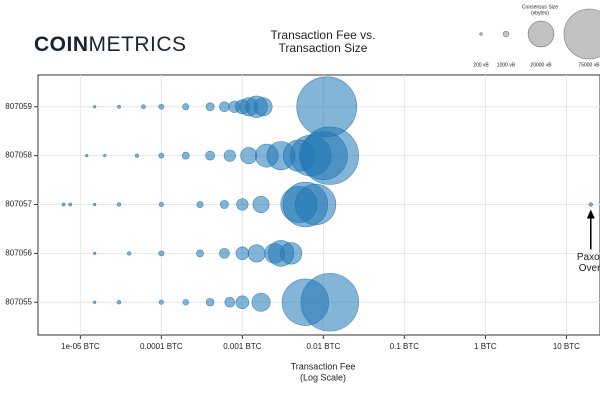 This screenshot has height=400, width=600. Describe the element at coordinates (590, 214) in the screenshot. I see `annotation-arrowhead` at that location.